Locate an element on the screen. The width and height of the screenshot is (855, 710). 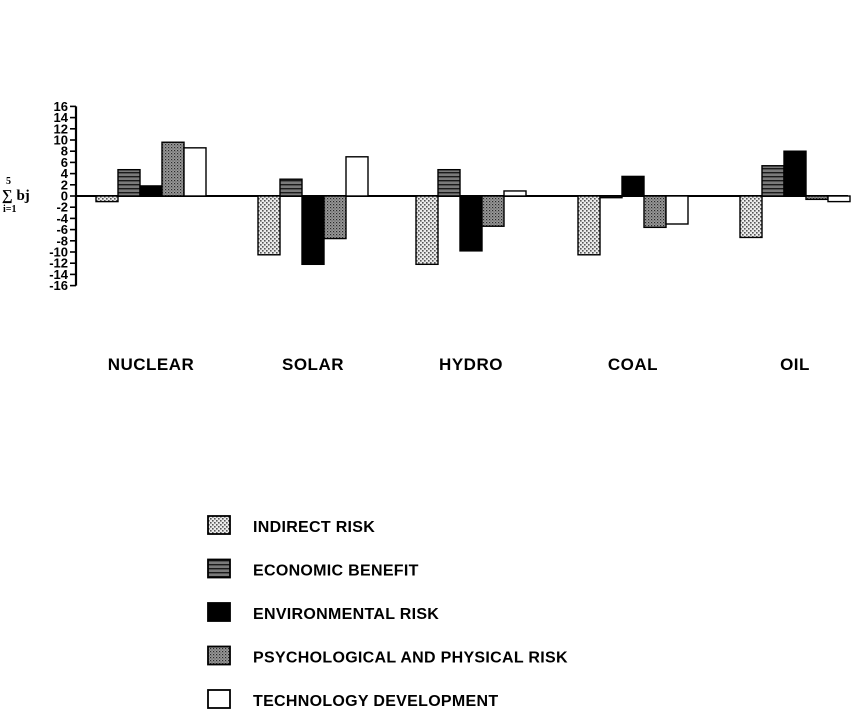
y-tick-label: 12 is located at coordinates (61, 128).